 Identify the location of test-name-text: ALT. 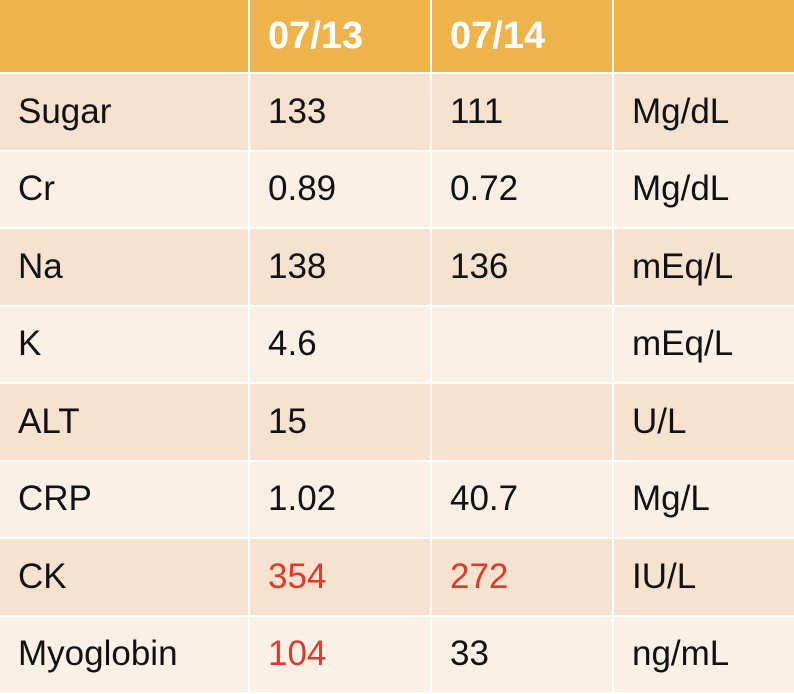
(49, 421).